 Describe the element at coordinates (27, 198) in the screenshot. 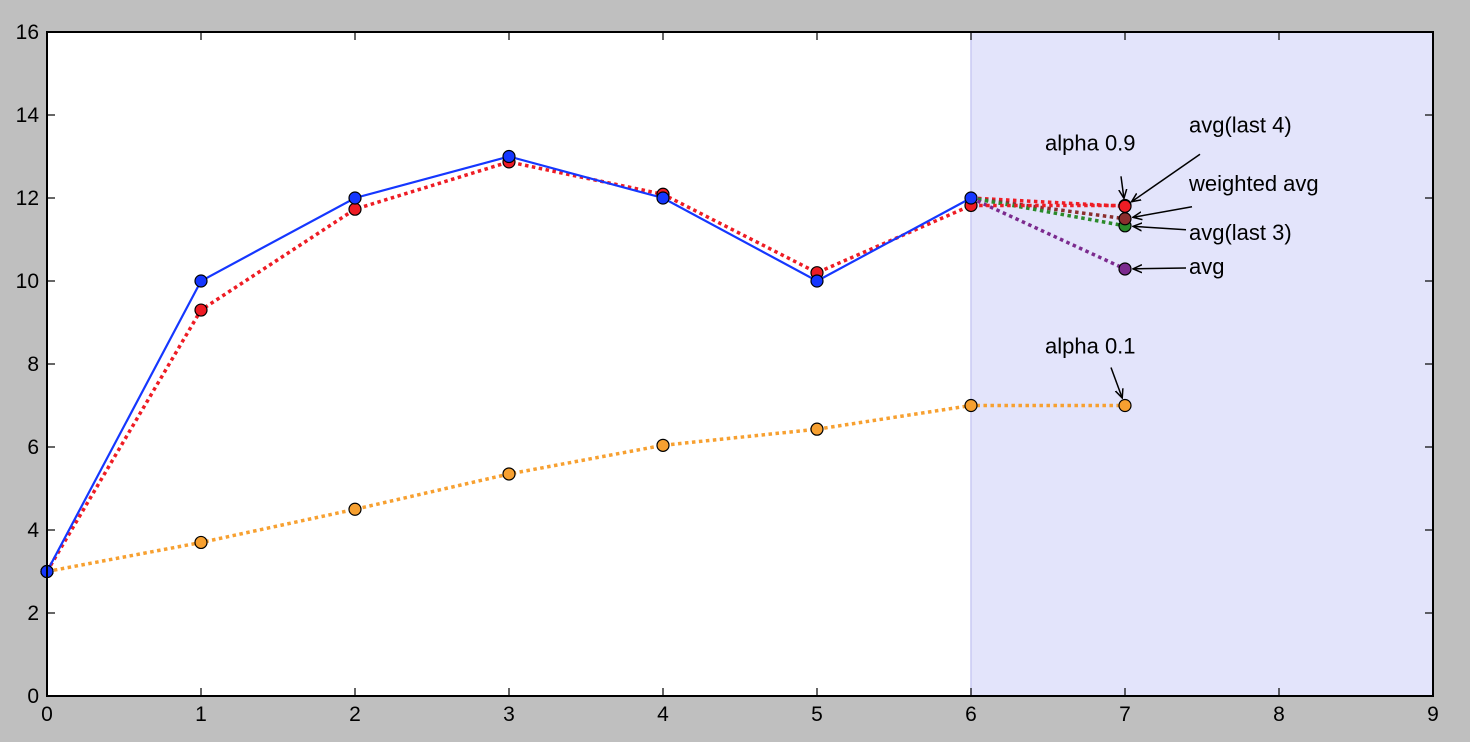

I see `y-tick-label: 12` at that location.